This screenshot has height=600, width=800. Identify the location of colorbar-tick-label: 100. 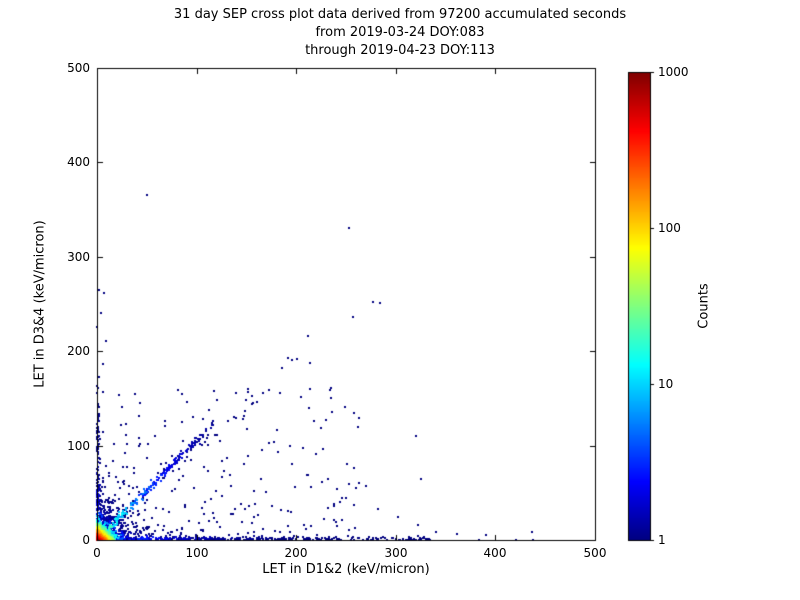
(669, 228).